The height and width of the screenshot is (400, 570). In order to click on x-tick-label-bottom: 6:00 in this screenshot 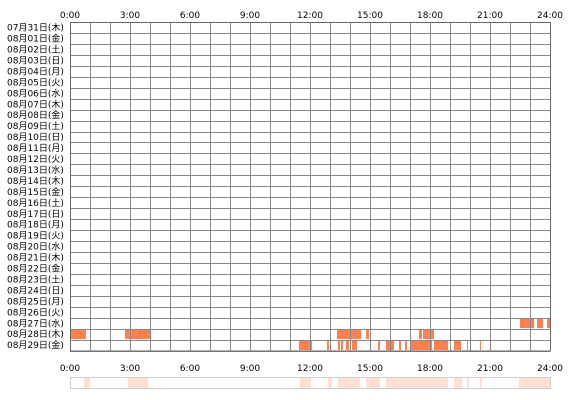, I will do `click(190, 369)`.